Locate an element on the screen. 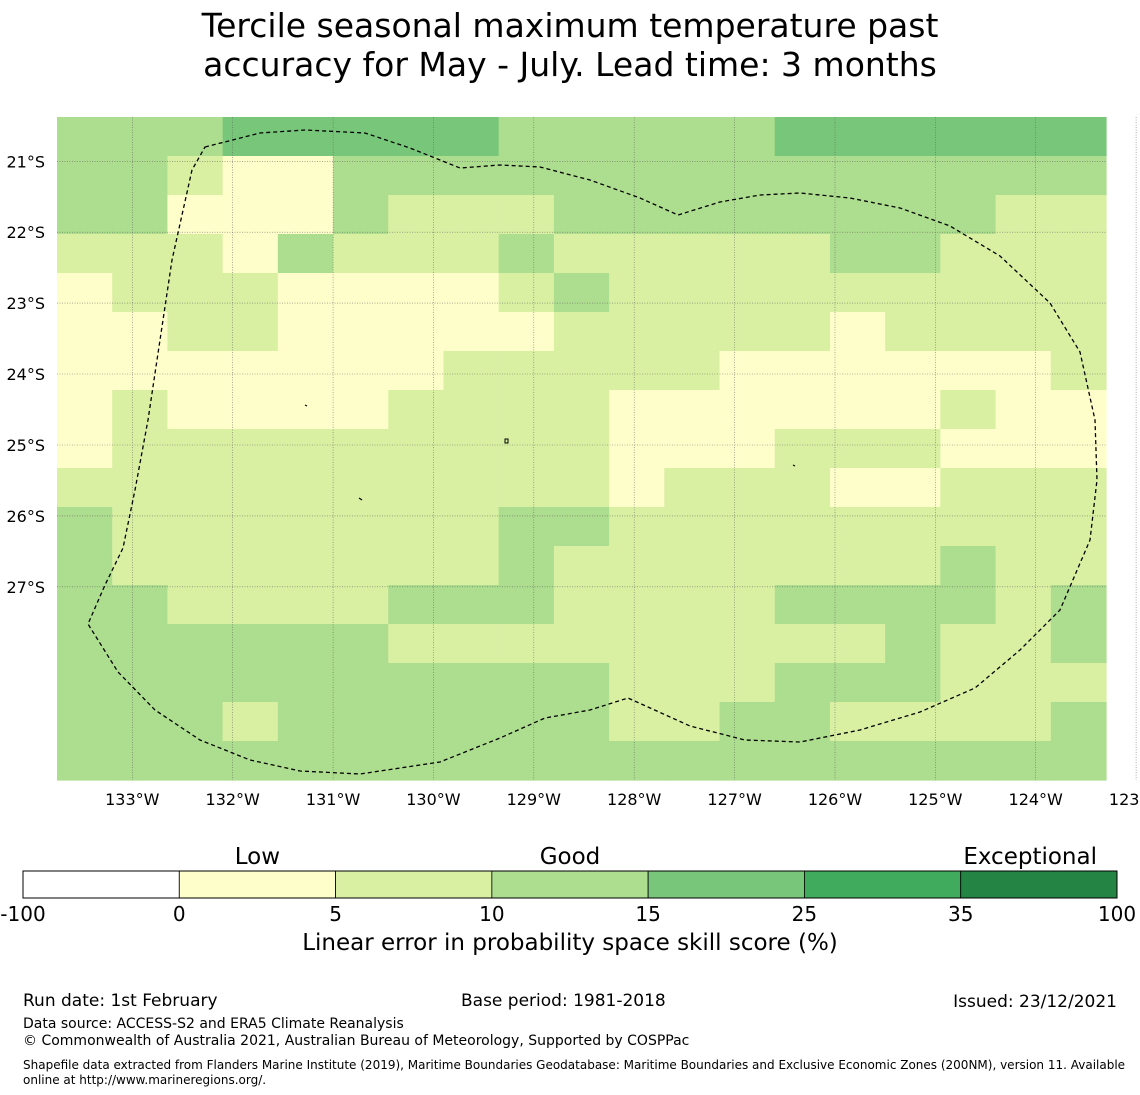 The image size is (1140, 1095). colorbar-tick-label: 5 is located at coordinates (335, 914).